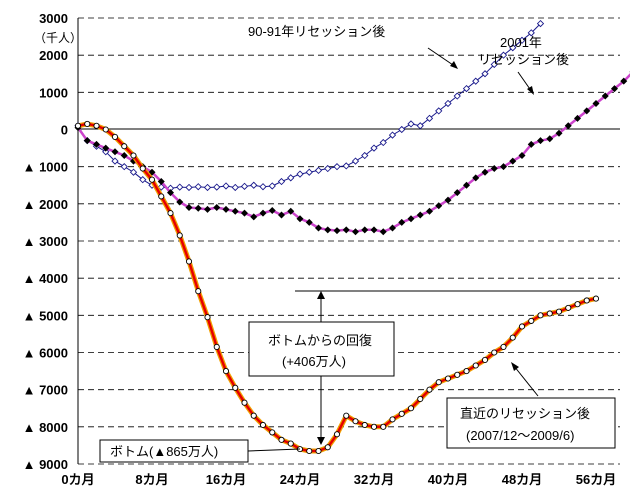  I want to click on recovery-box, so click(321, 349).